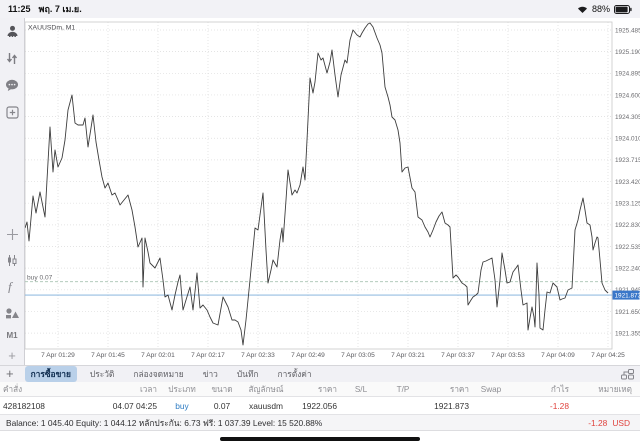 Image resolution: width=640 pixels, height=447 pixels. I want to click on col-volume: ขนาด, so click(222, 389).